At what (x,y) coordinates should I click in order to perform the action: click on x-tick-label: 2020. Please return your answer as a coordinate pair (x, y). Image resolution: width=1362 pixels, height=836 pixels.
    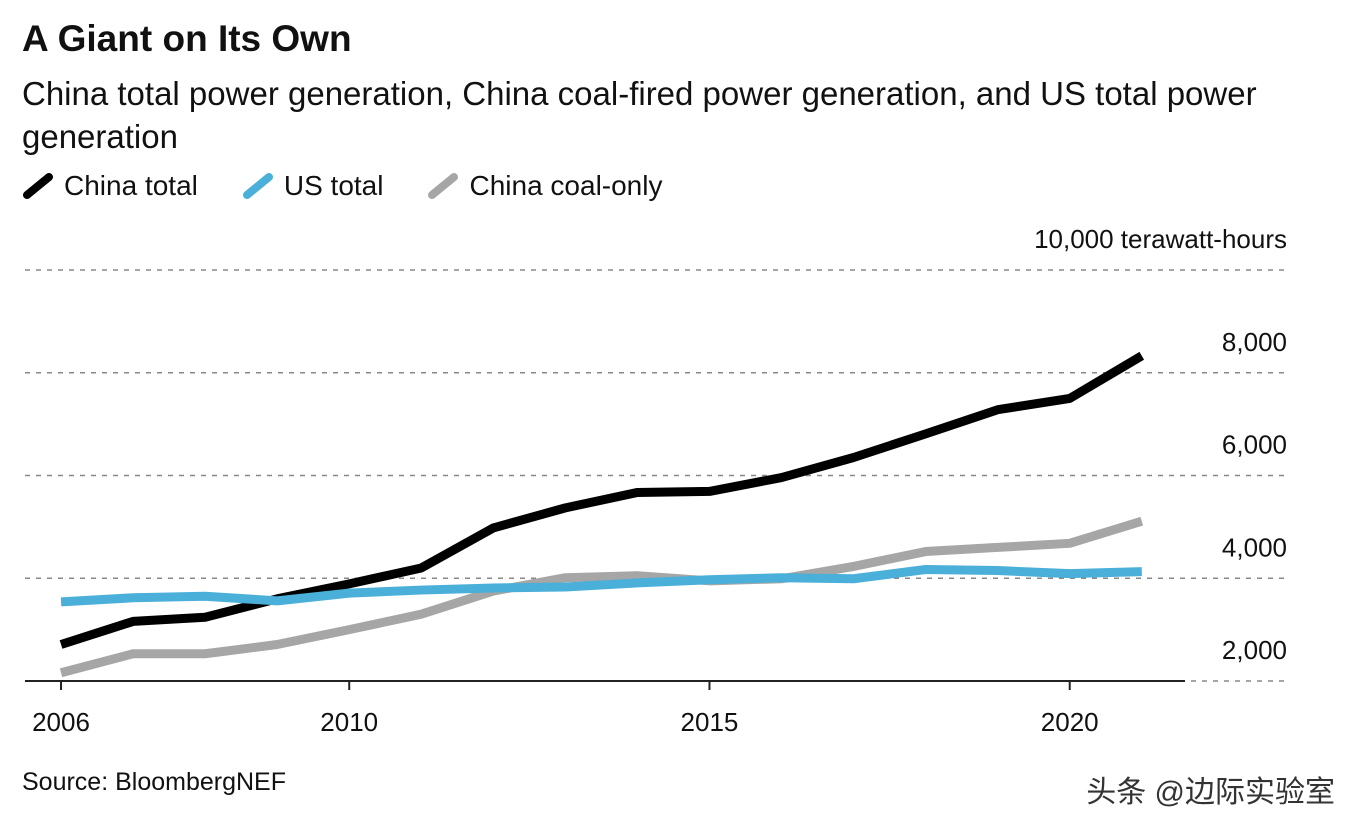
    Looking at the image, I should click on (1070, 722).